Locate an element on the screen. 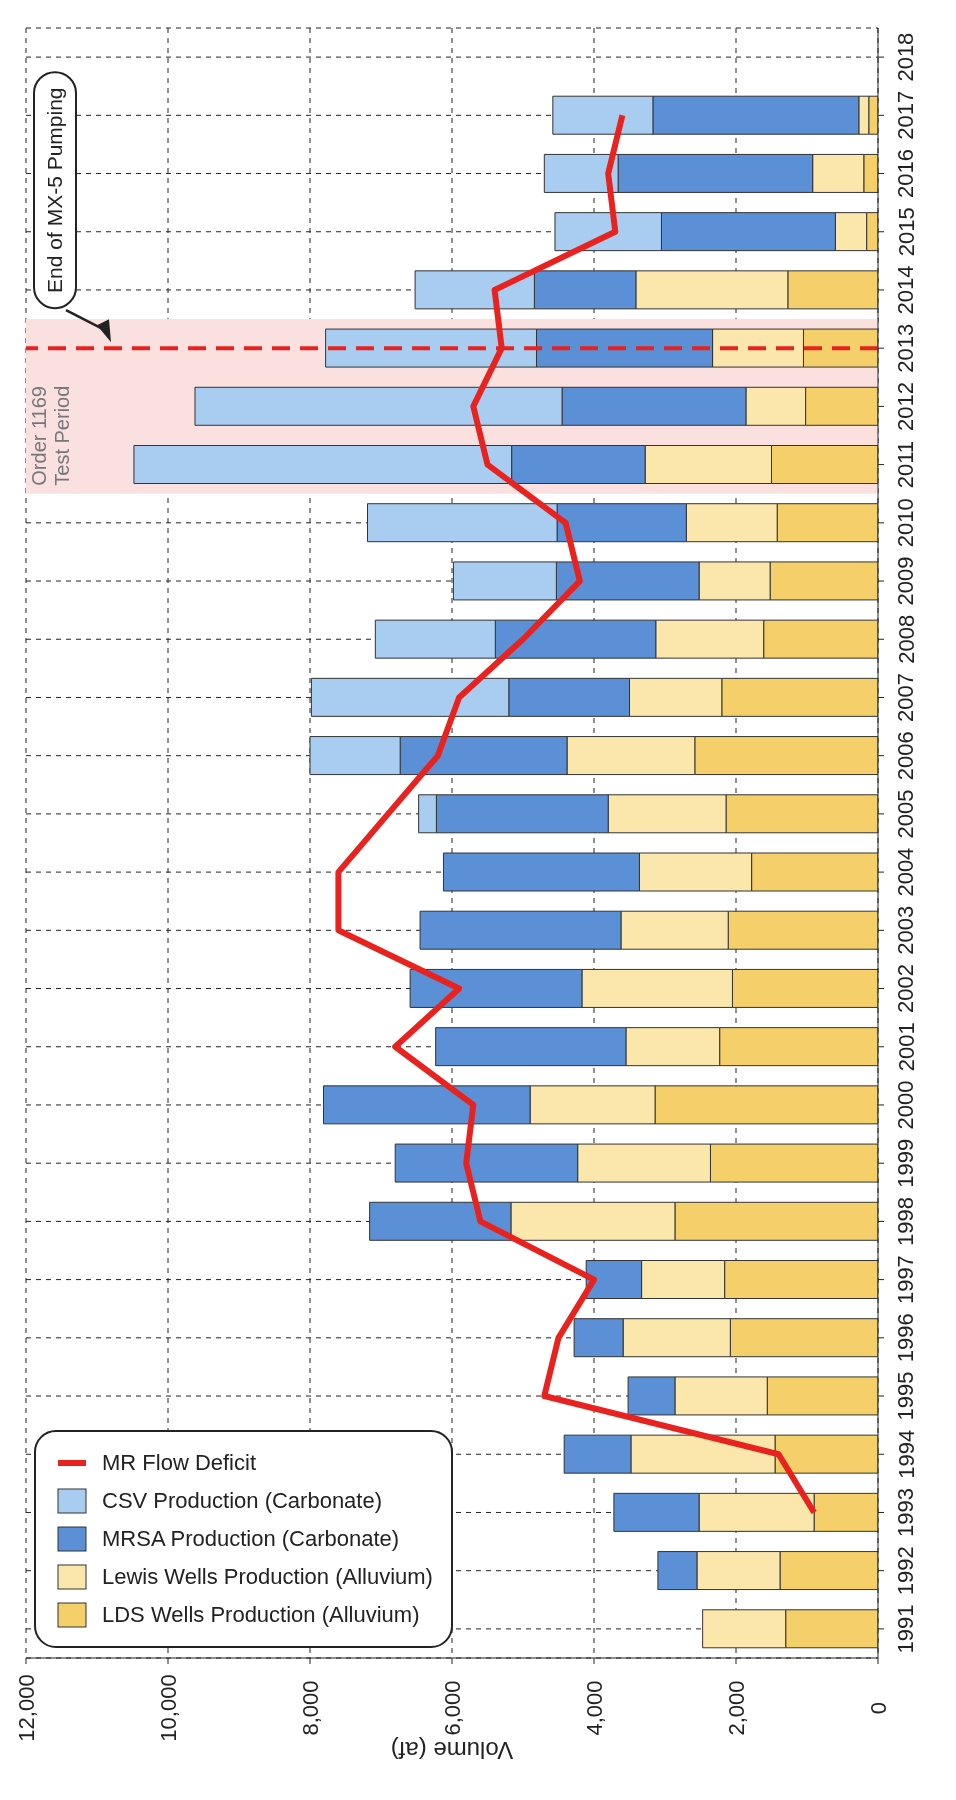 The width and height of the screenshot is (956, 1800). y-tick-label: 1994 is located at coordinates (906, 1454).